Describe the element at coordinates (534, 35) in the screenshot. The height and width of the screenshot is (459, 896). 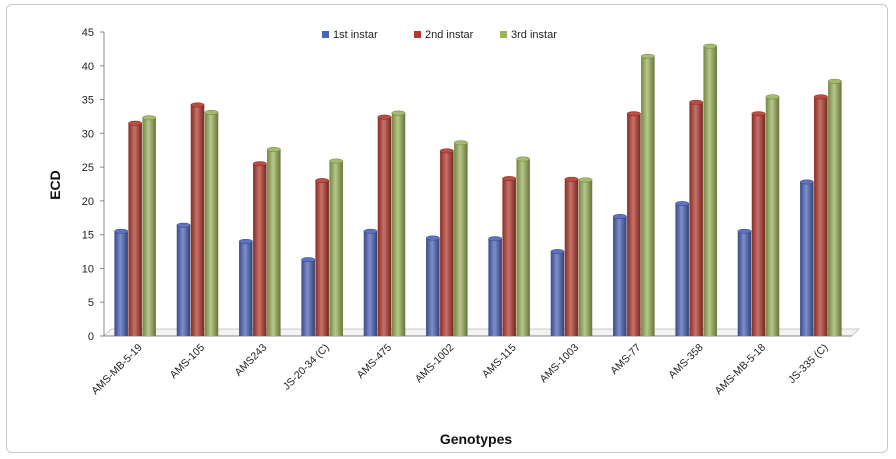
I see `legend-label: 3rd instar` at that location.